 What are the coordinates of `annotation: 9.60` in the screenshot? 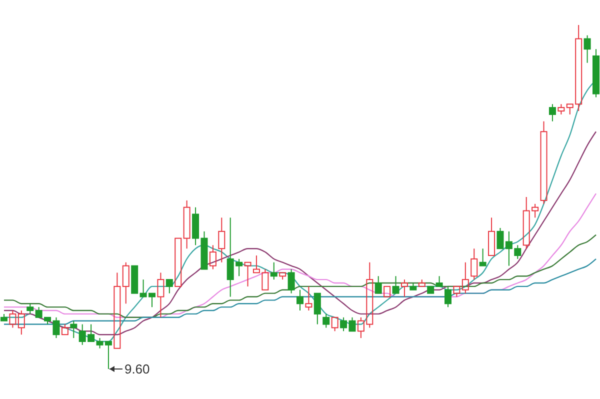 It's located at (137, 369).